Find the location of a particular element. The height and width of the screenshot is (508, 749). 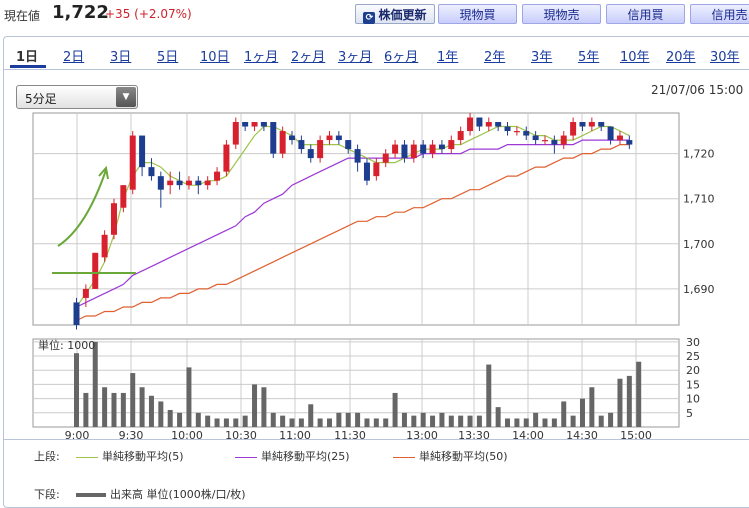

legend-ma5: 単純移動平均(5) is located at coordinates (130, 456).